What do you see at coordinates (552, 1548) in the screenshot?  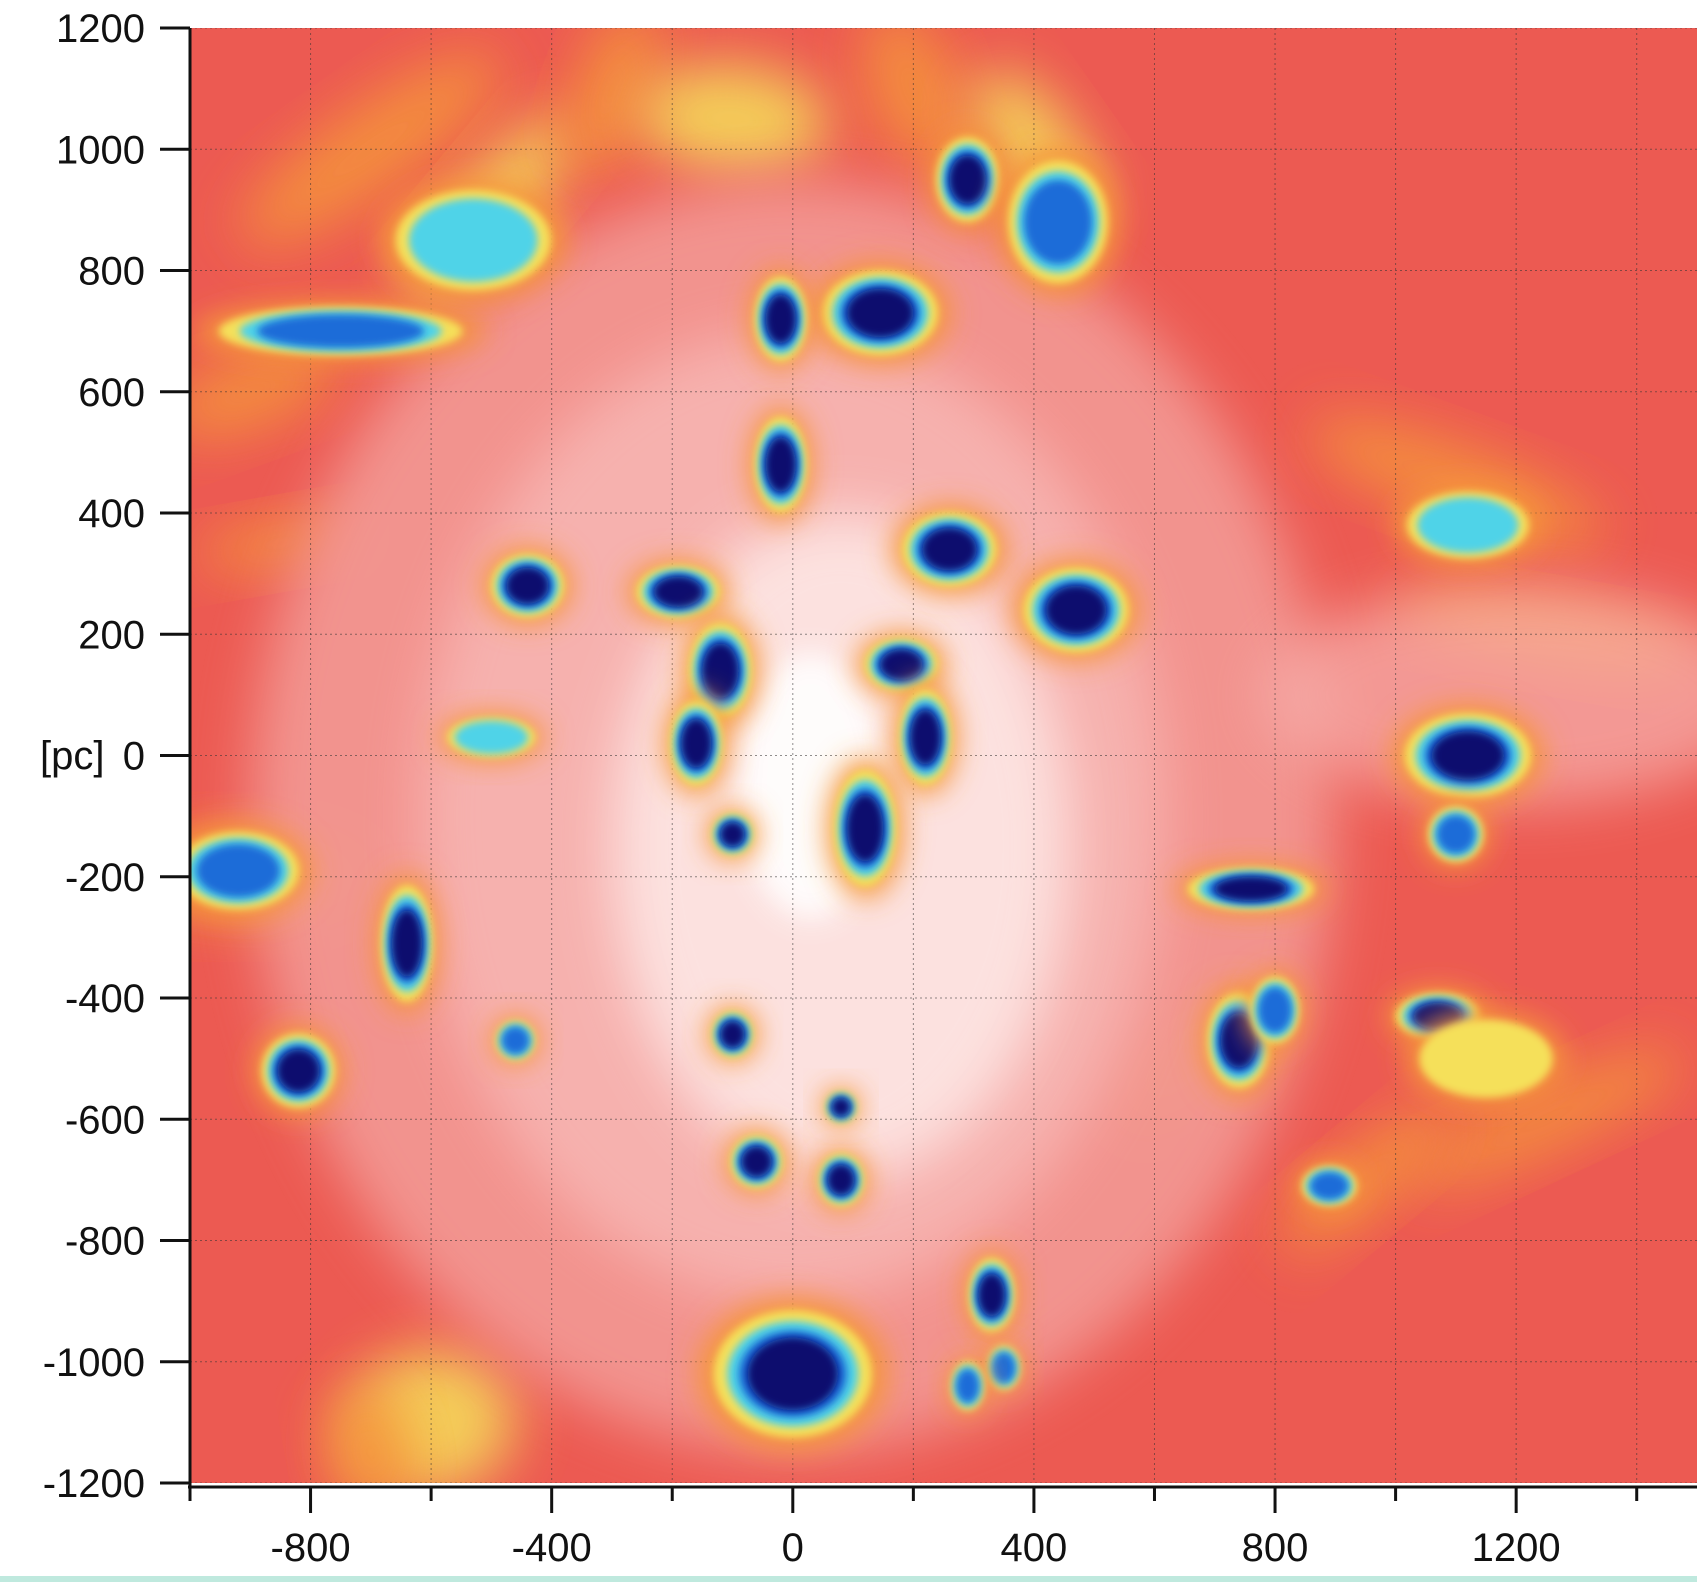 I see `x-tick-label: -400` at bounding box center [552, 1548].